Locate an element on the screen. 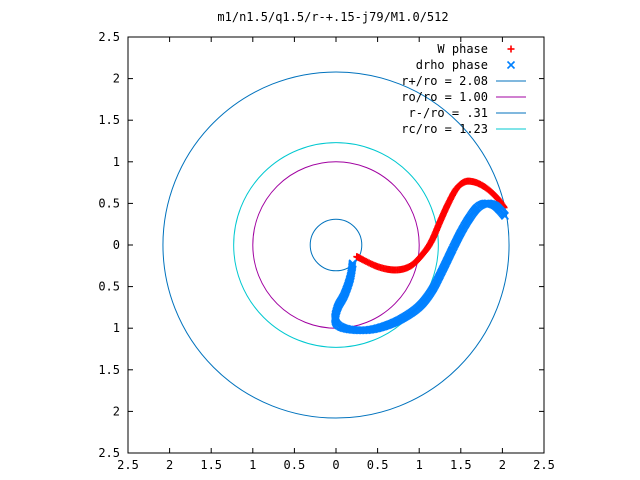 This screenshot has width=640, height=480. legend-label: r+/ro = 2.08 is located at coordinates (444, 81).